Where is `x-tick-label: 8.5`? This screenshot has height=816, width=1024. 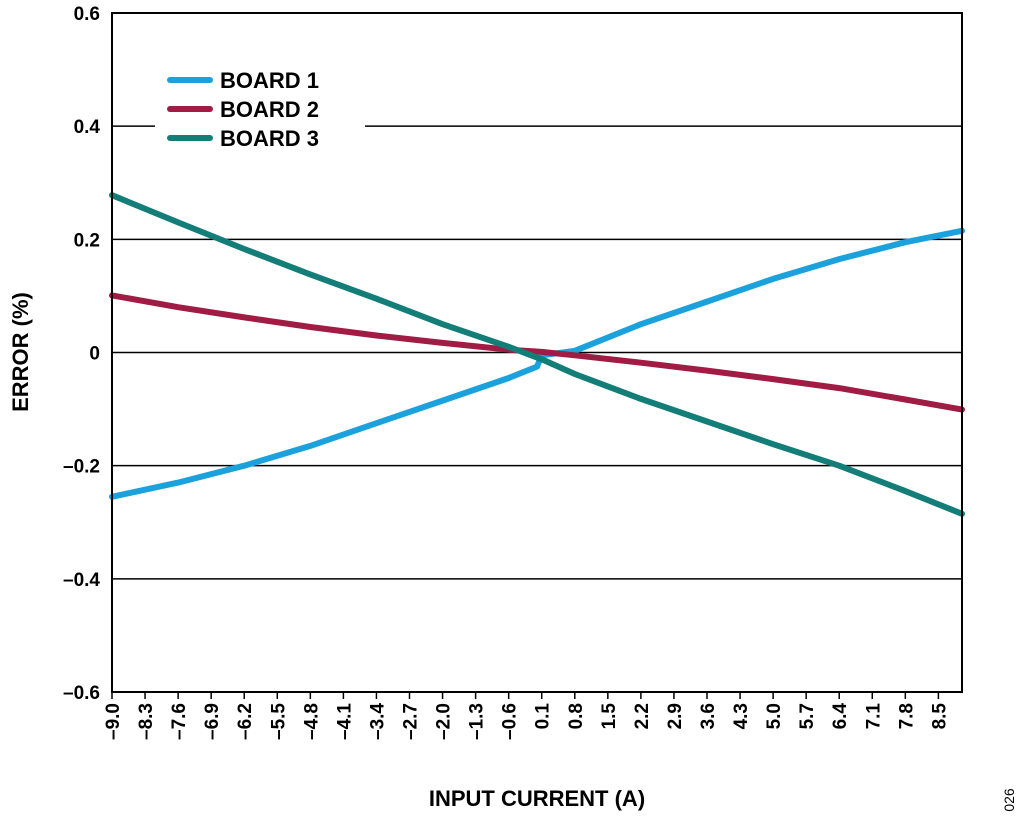
x-tick-label: 8.5 is located at coordinates (939, 716).